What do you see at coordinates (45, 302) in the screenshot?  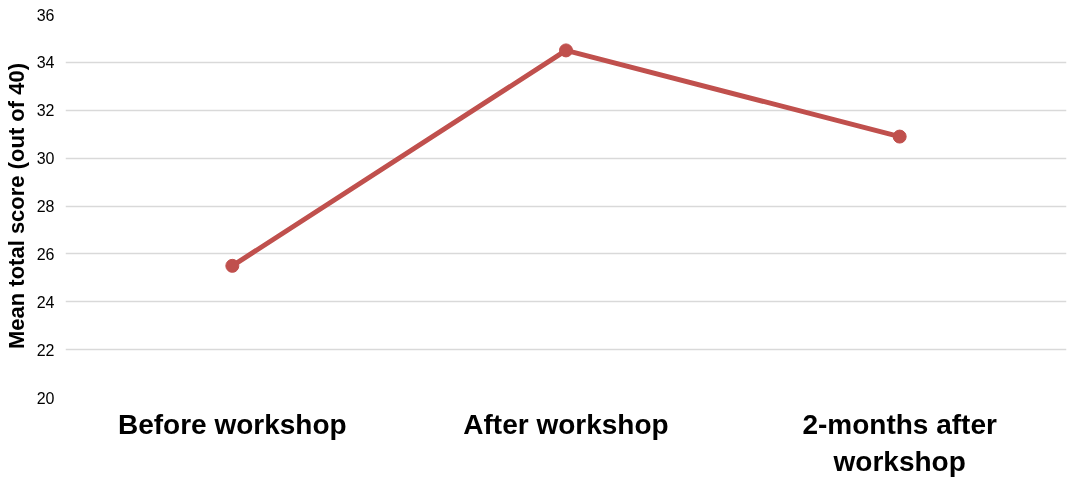 I see `y-tick-label: 24` at bounding box center [45, 302].